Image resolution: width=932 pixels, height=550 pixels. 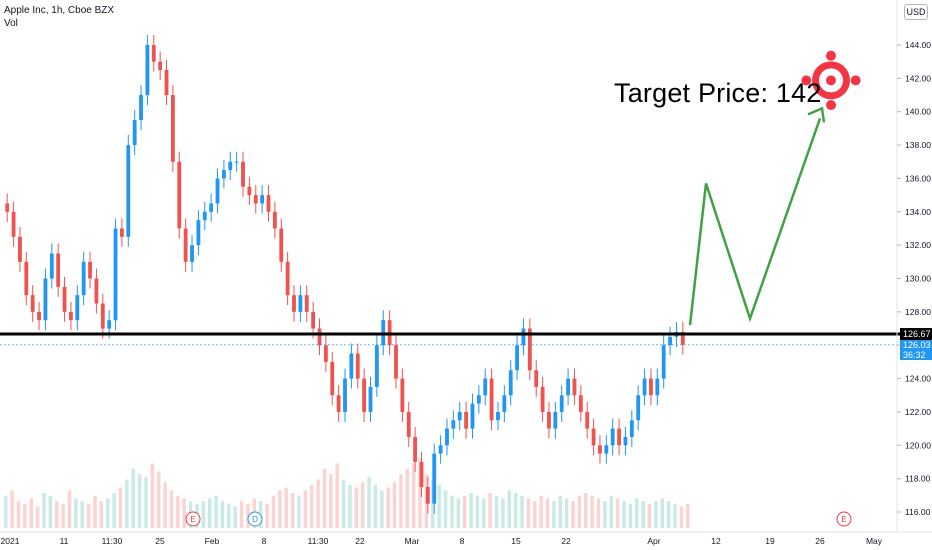 I want to click on y-tick-label: 128.00, so click(x=918, y=312).